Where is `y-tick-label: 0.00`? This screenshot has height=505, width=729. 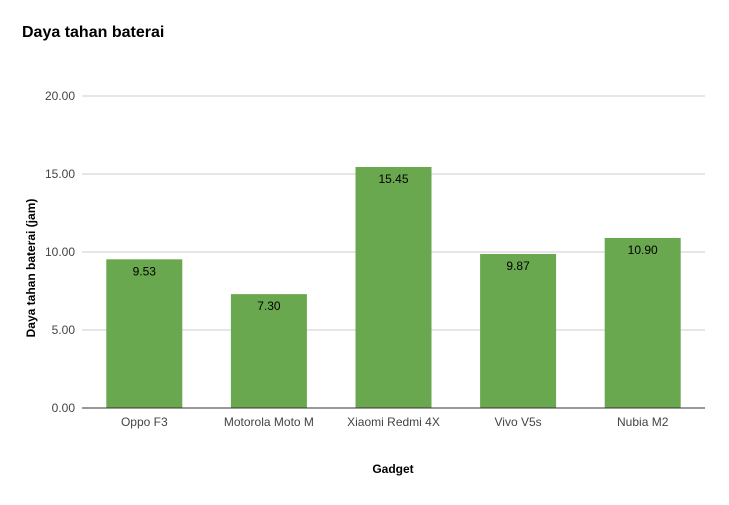 y-tick-label: 0.00 is located at coordinates (64, 408).